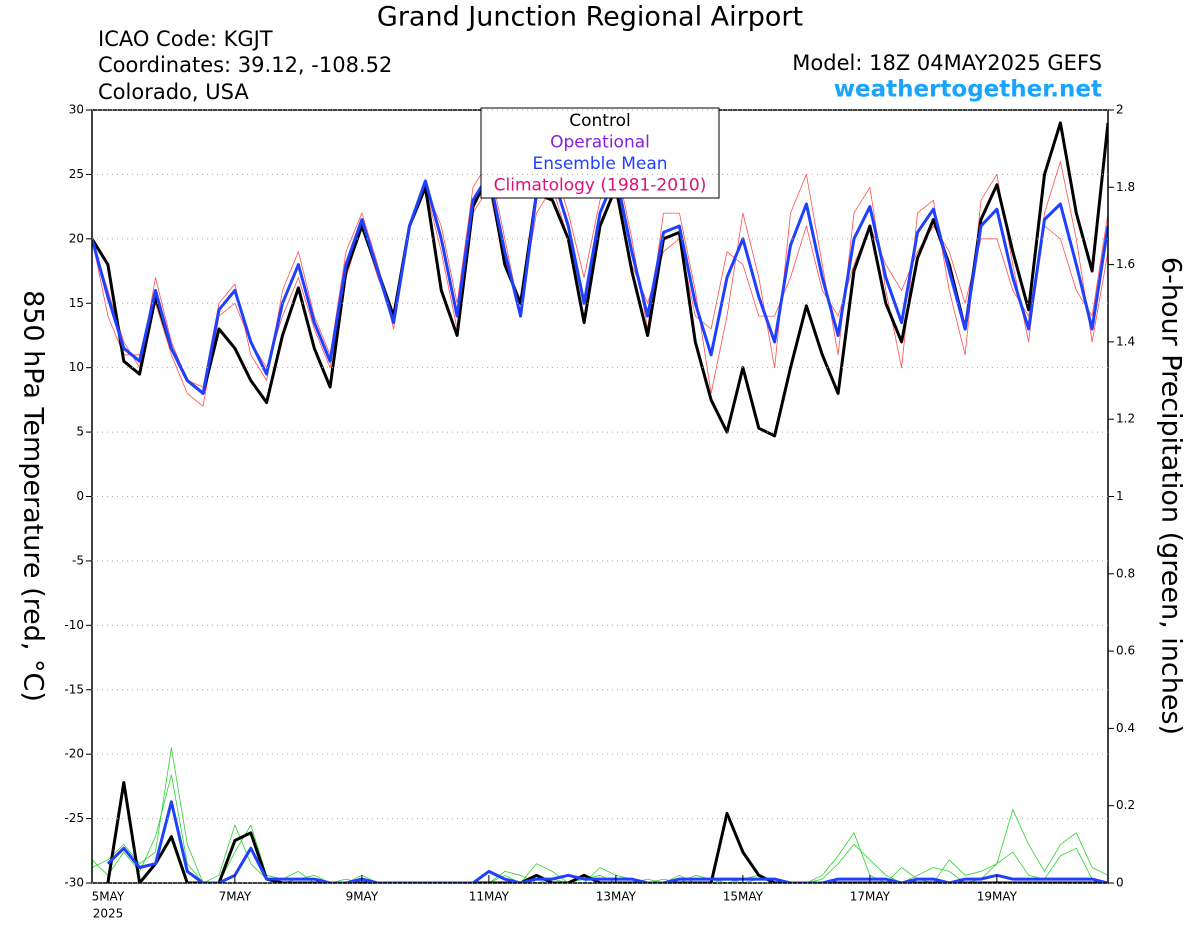  What do you see at coordinates (185, 39) in the screenshot?
I see `station-code: ICAO Code: KGJT` at bounding box center [185, 39].